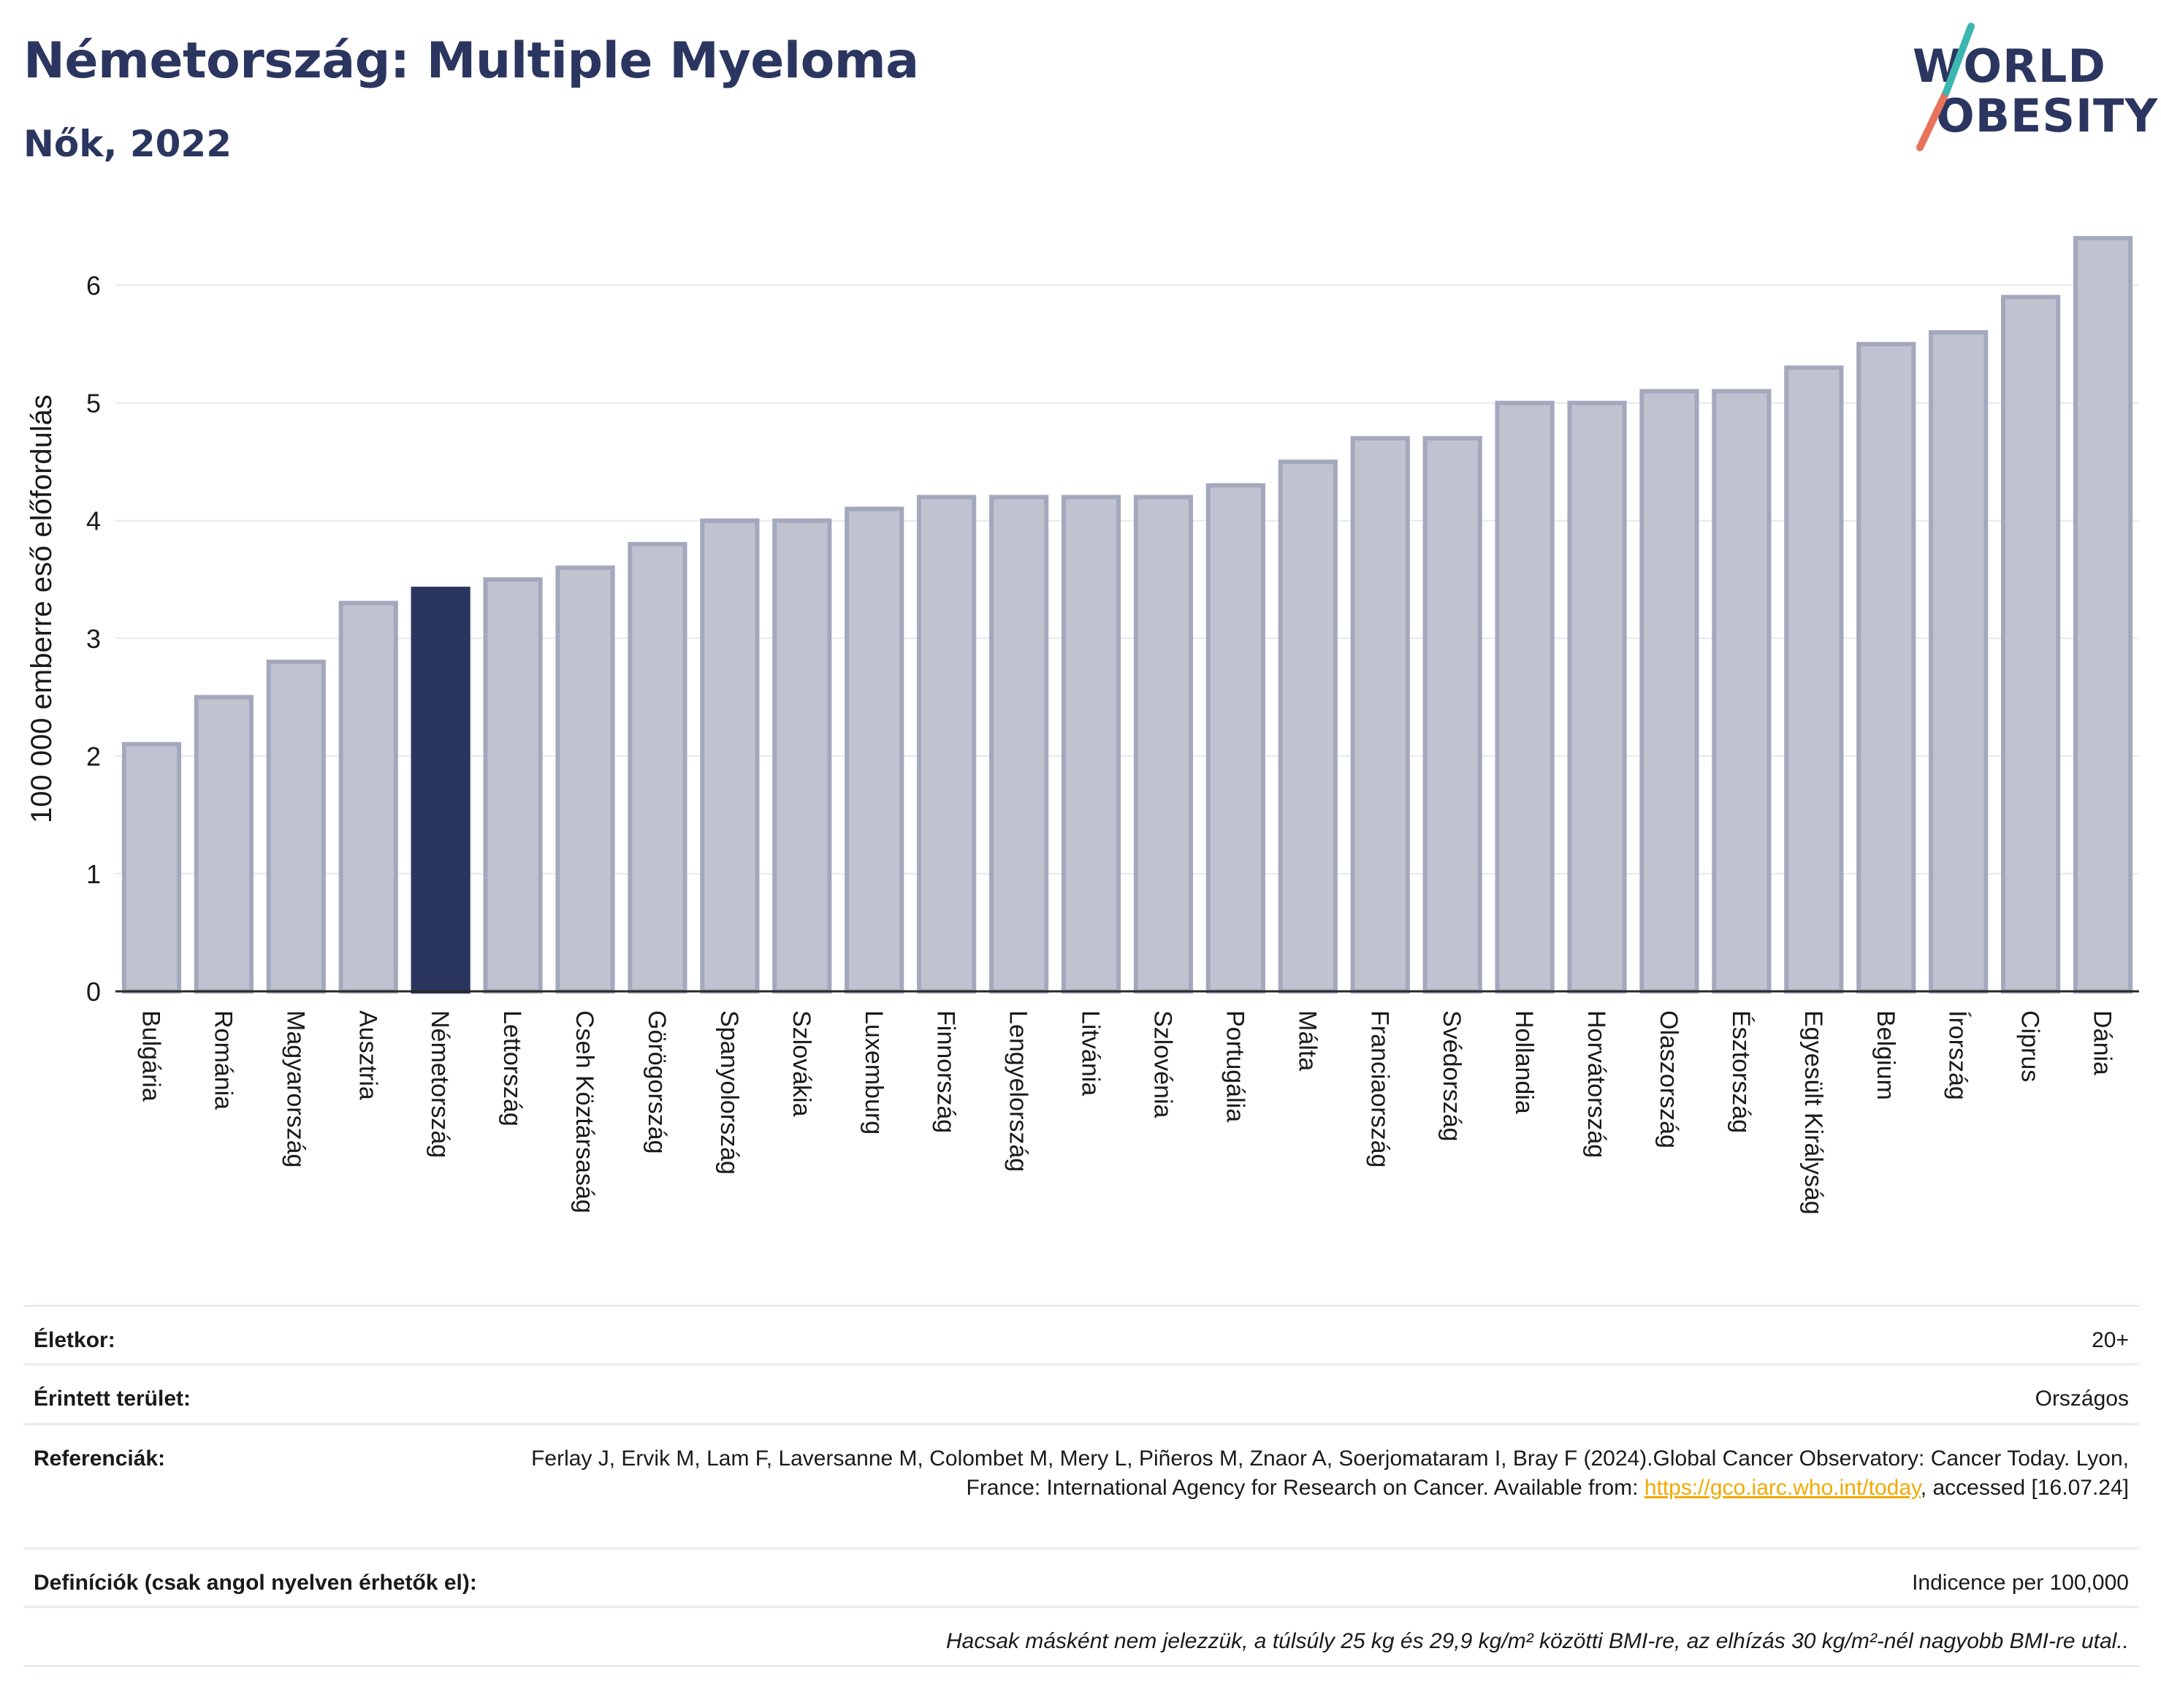 This screenshot has width=2161, height=1708. Describe the element at coordinates (874, 1072) in the screenshot. I see `x-tick-label: Luxemburg` at that location.